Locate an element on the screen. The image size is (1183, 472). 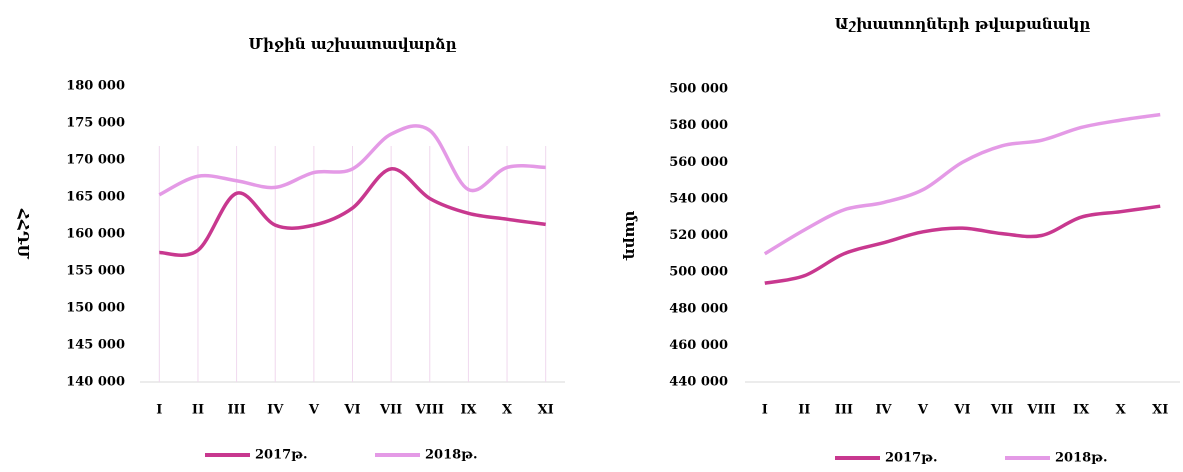
y-tick-label: 165 000 is located at coordinates (95, 197).